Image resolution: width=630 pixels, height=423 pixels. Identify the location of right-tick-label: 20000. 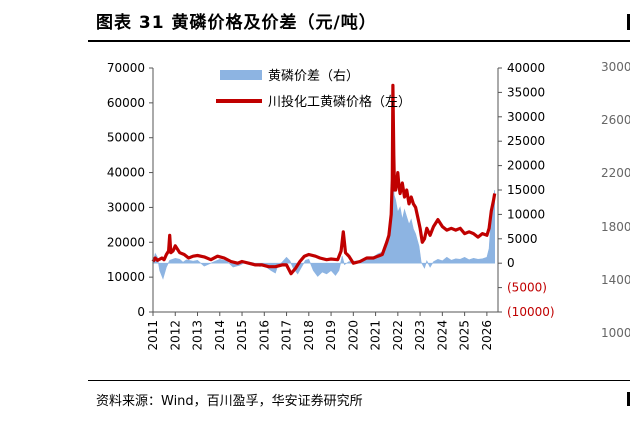
(526, 166).